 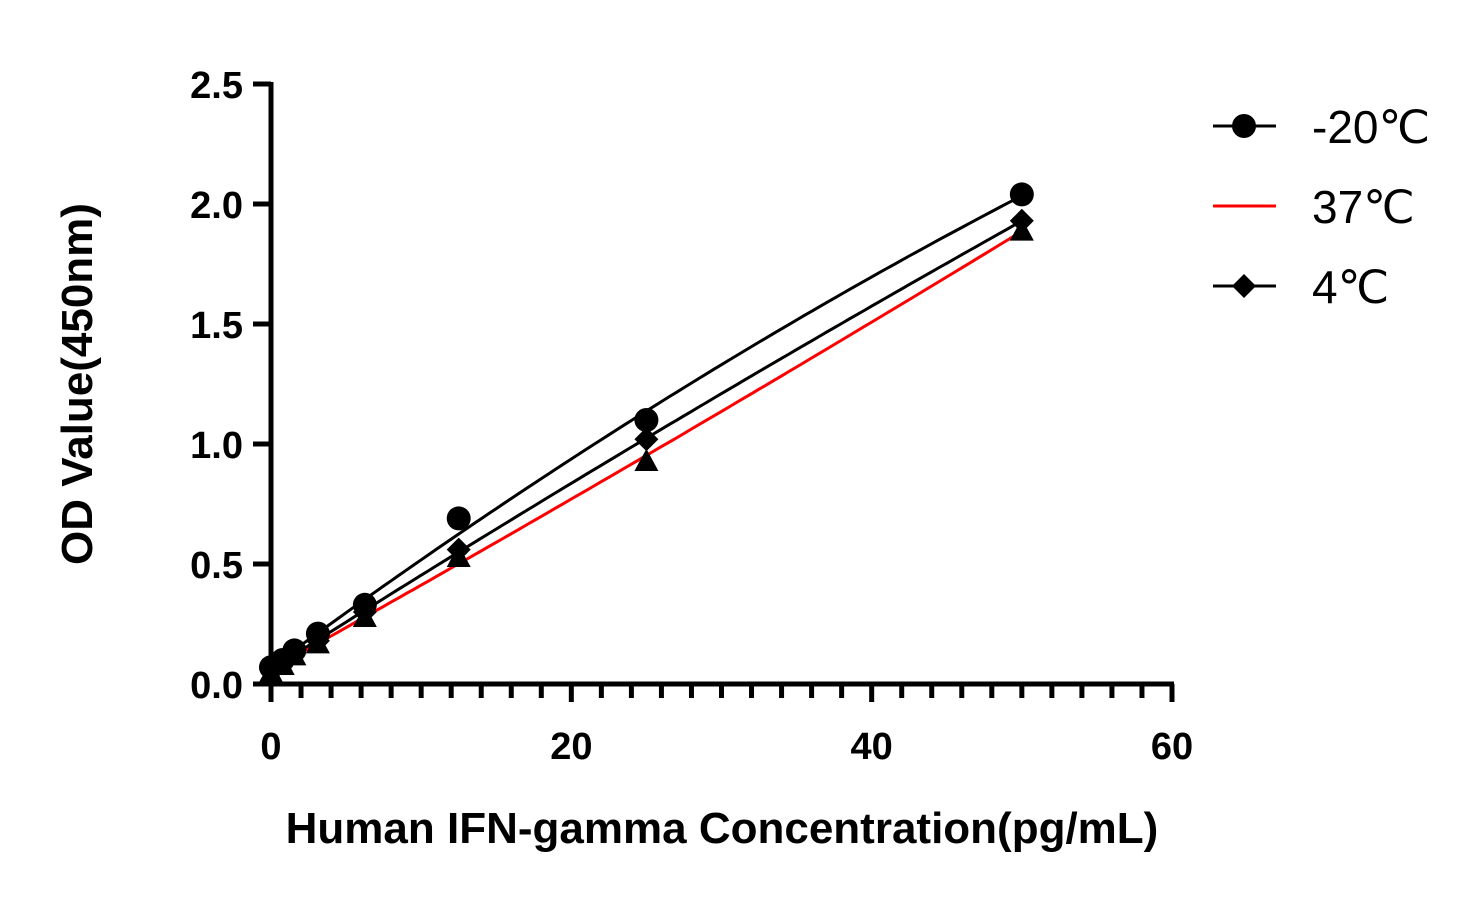 What do you see at coordinates (1363, 207) in the screenshot?
I see `legend-label: 37℃` at bounding box center [1363, 207].